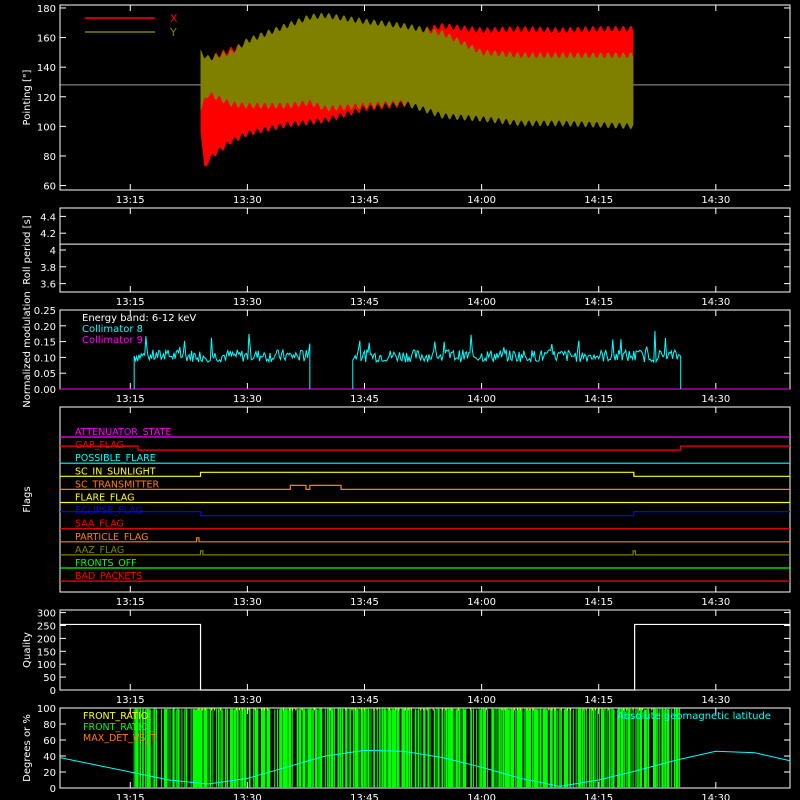 The height and width of the screenshot is (800, 800). I want to click on modulation-legend-entry: Collimator 8, so click(112, 329).